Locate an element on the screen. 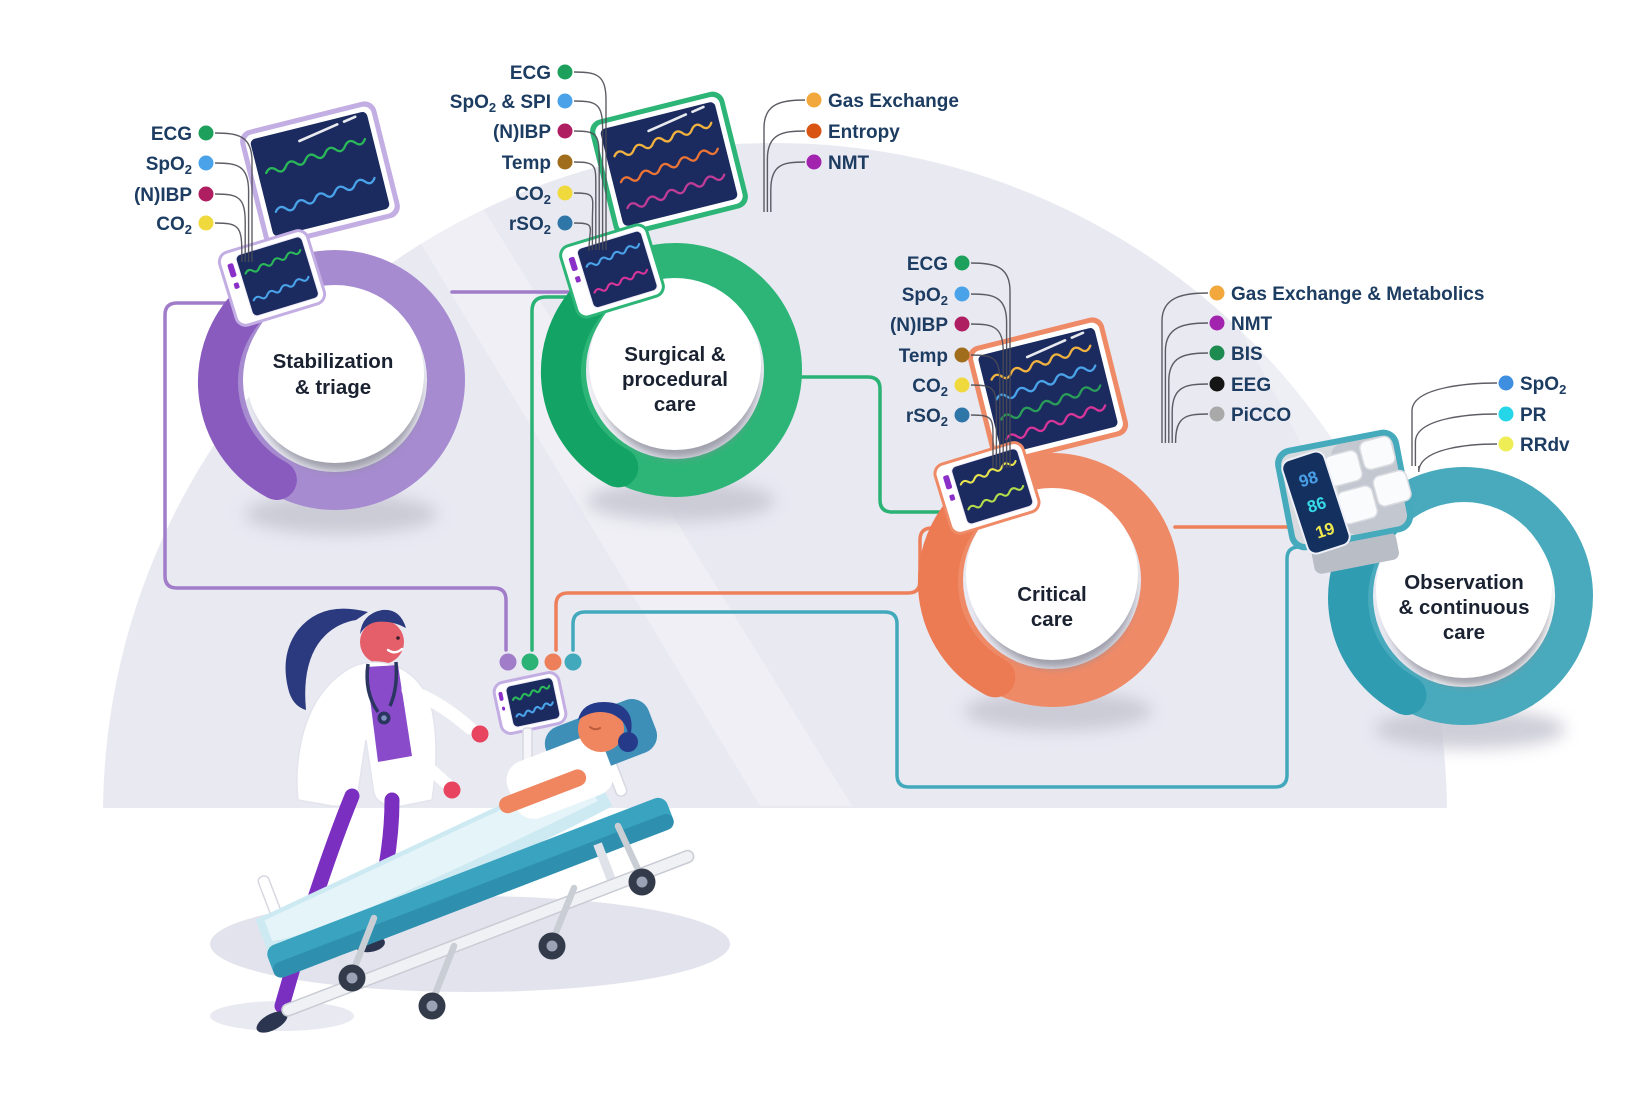 The width and height of the screenshot is (1650, 1099). gurney-blanket-highlight is located at coordinates (431, 860).